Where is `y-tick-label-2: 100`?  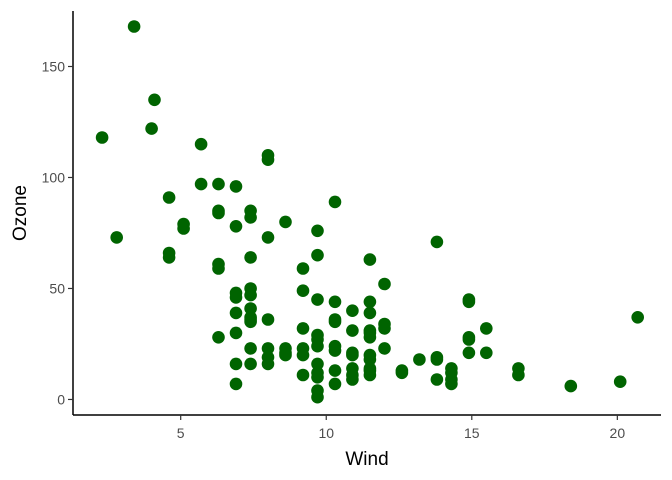 y-tick-label-2: 100 is located at coordinates (54, 177).